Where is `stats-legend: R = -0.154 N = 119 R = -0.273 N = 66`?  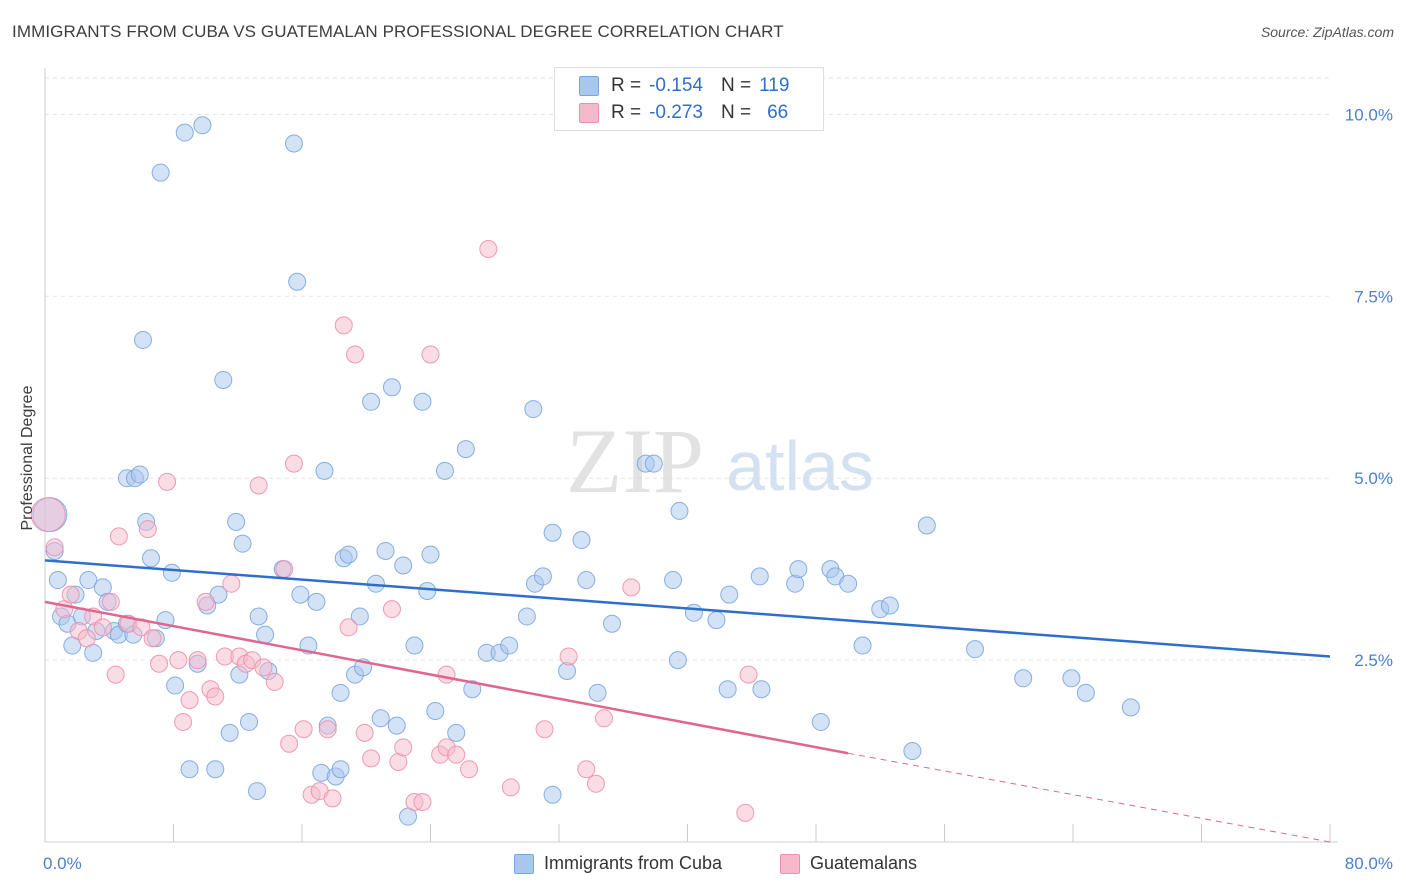
stats-legend: R = -0.154 N = 119 R = -0.273 N = 66 is located at coordinates (689, 99).